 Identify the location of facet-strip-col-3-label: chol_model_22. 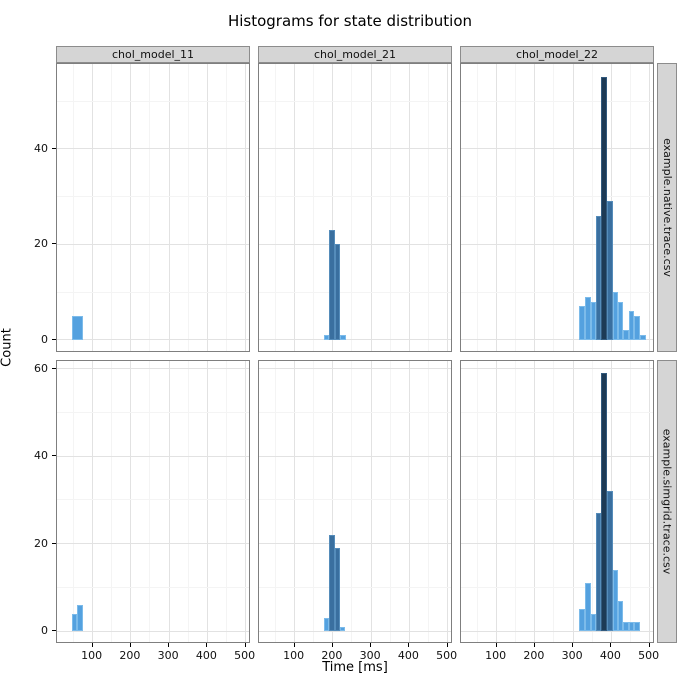
(557, 54).